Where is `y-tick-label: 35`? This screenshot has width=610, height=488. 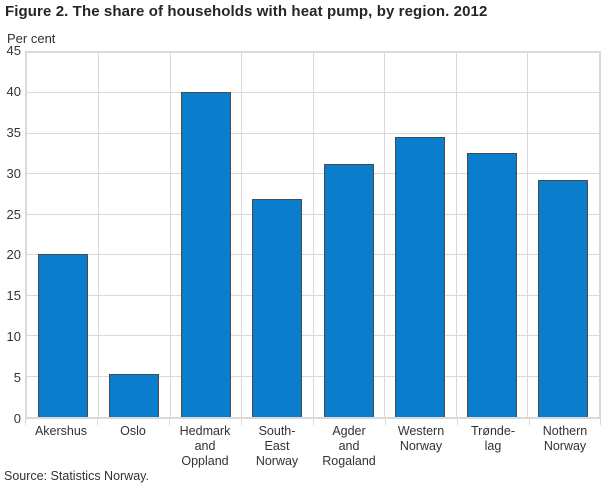 y-tick-label: 35 is located at coordinates (13, 132).